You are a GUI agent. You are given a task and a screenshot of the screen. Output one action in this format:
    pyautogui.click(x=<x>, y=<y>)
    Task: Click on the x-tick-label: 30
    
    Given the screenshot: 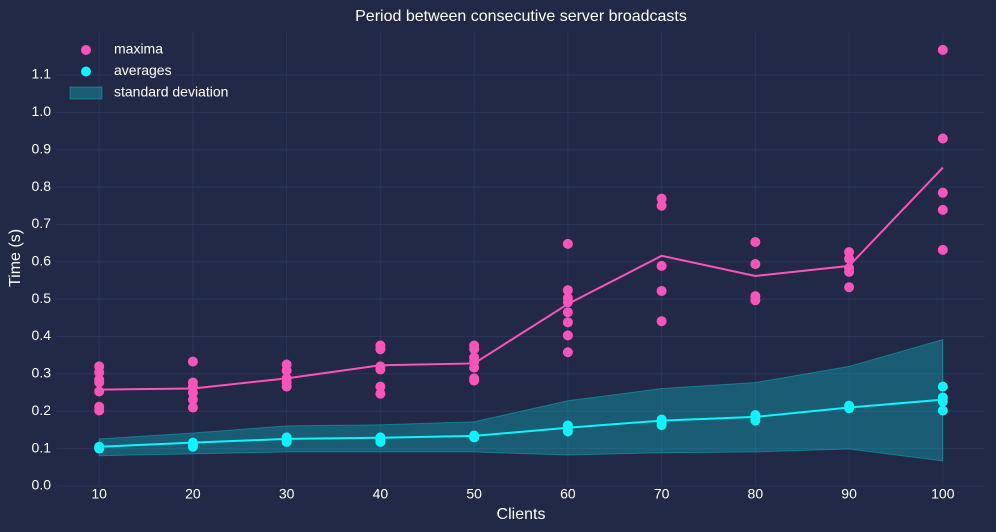 What is the action you would take?
    pyautogui.click(x=287, y=494)
    